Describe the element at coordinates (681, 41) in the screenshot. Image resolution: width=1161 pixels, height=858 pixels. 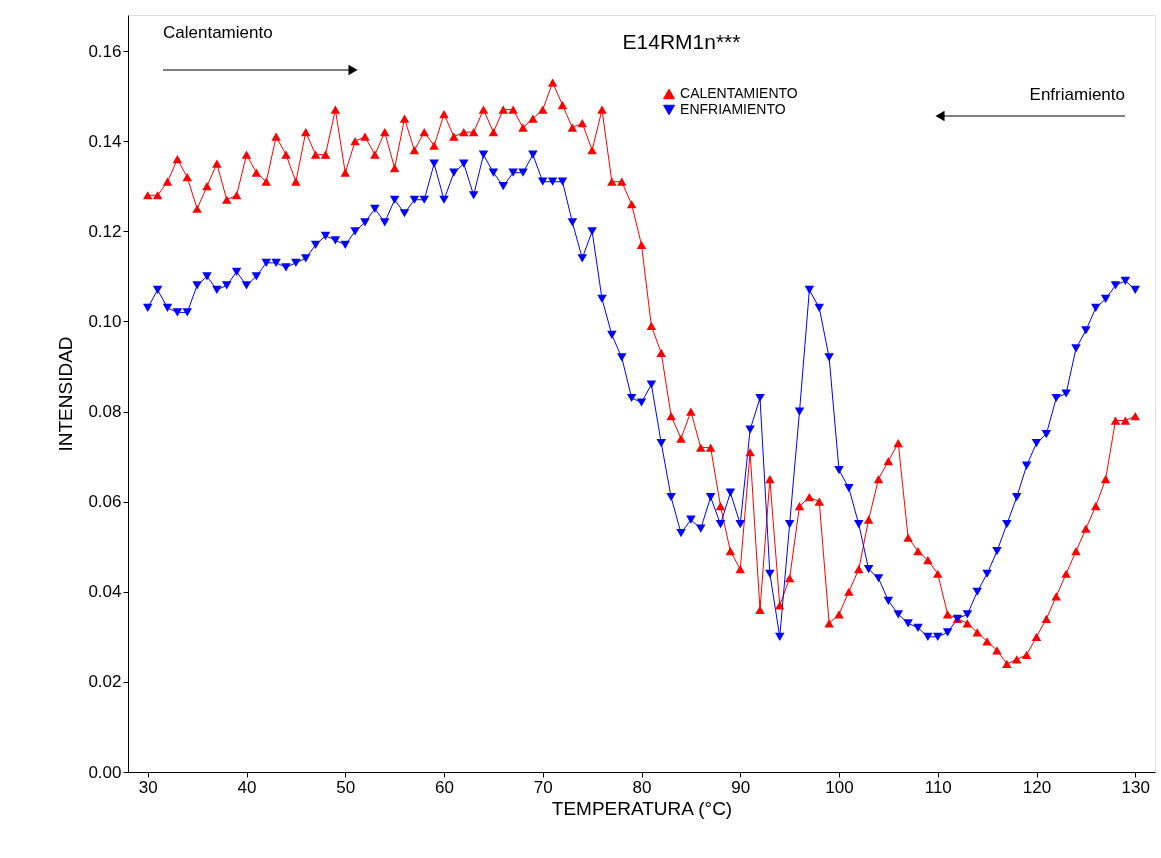
I see `text: E14RM1n***` at that location.